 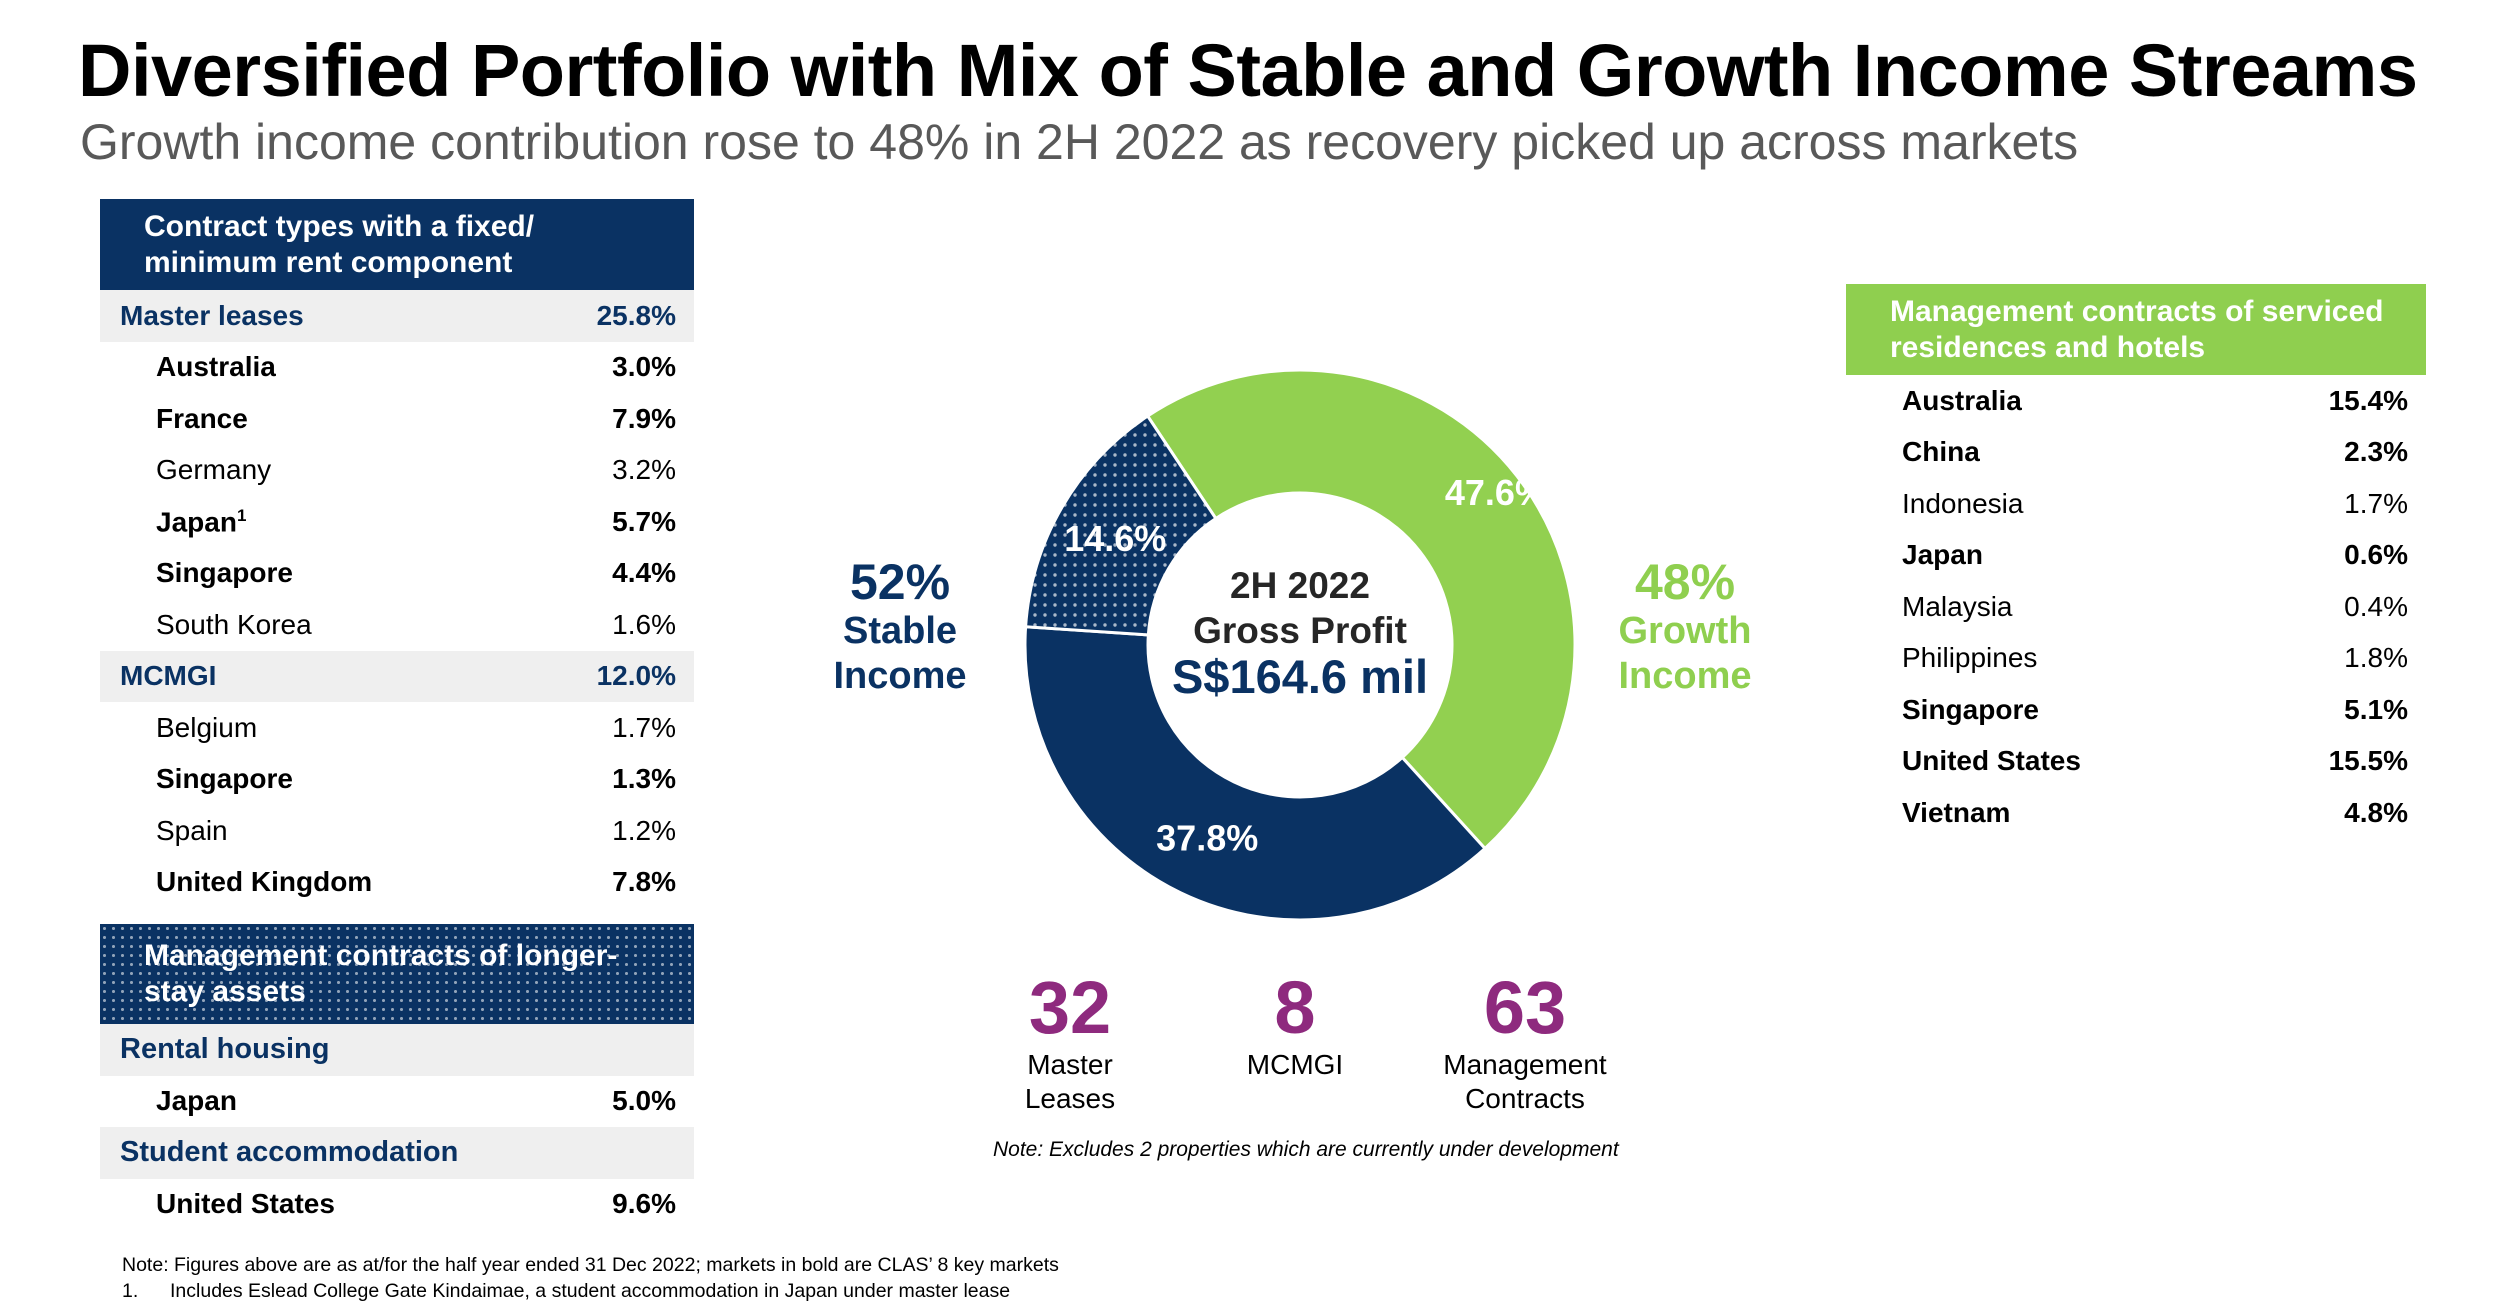 I want to click on row-value: 4.8%, so click(x=2376, y=812).